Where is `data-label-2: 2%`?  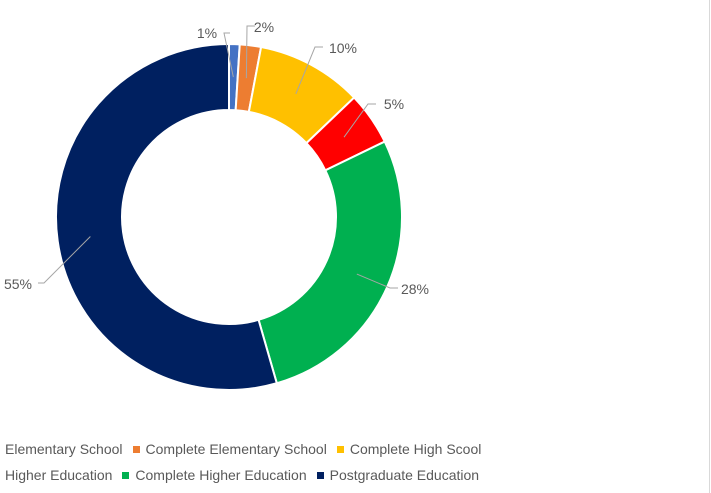 data-label-2: 2% is located at coordinates (264, 27).